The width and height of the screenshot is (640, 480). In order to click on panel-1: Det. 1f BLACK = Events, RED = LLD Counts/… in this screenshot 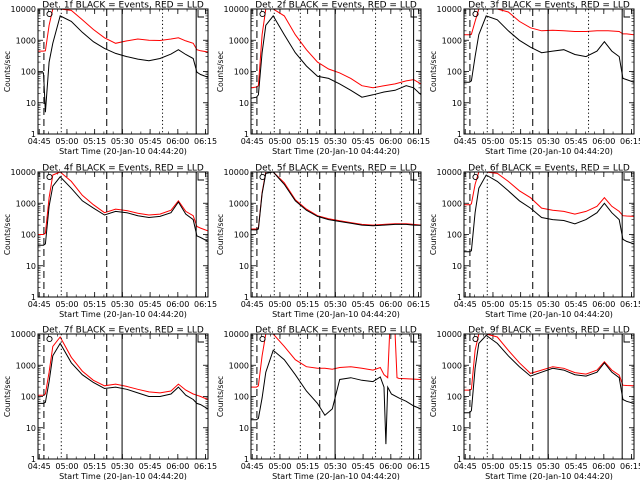, I will do `click(110, 79)`.